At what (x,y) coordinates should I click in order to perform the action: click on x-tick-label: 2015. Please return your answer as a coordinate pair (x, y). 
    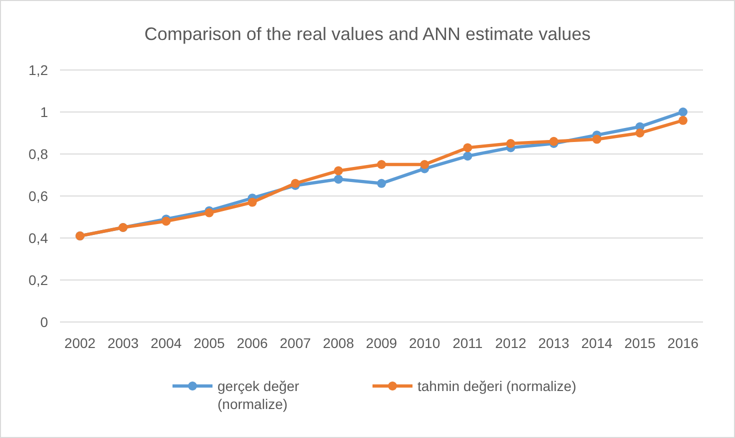
    Looking at the image, I should click on (640, 343).